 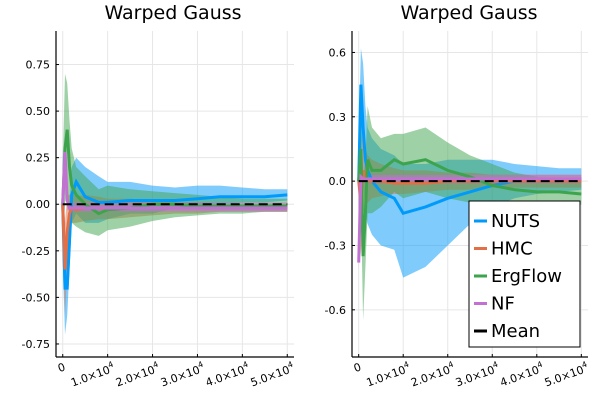 I want to click on right-x-tick-label-5: 5.0×104, so click(x=566, y=375).